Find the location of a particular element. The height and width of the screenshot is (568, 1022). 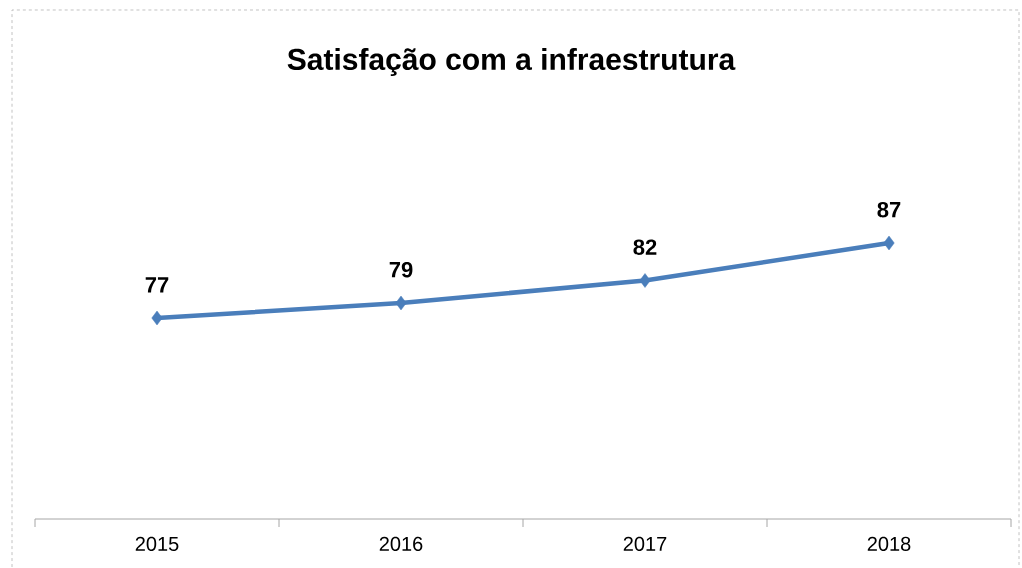

x-tick-label: 2018 is located at coordinates (889, 543).